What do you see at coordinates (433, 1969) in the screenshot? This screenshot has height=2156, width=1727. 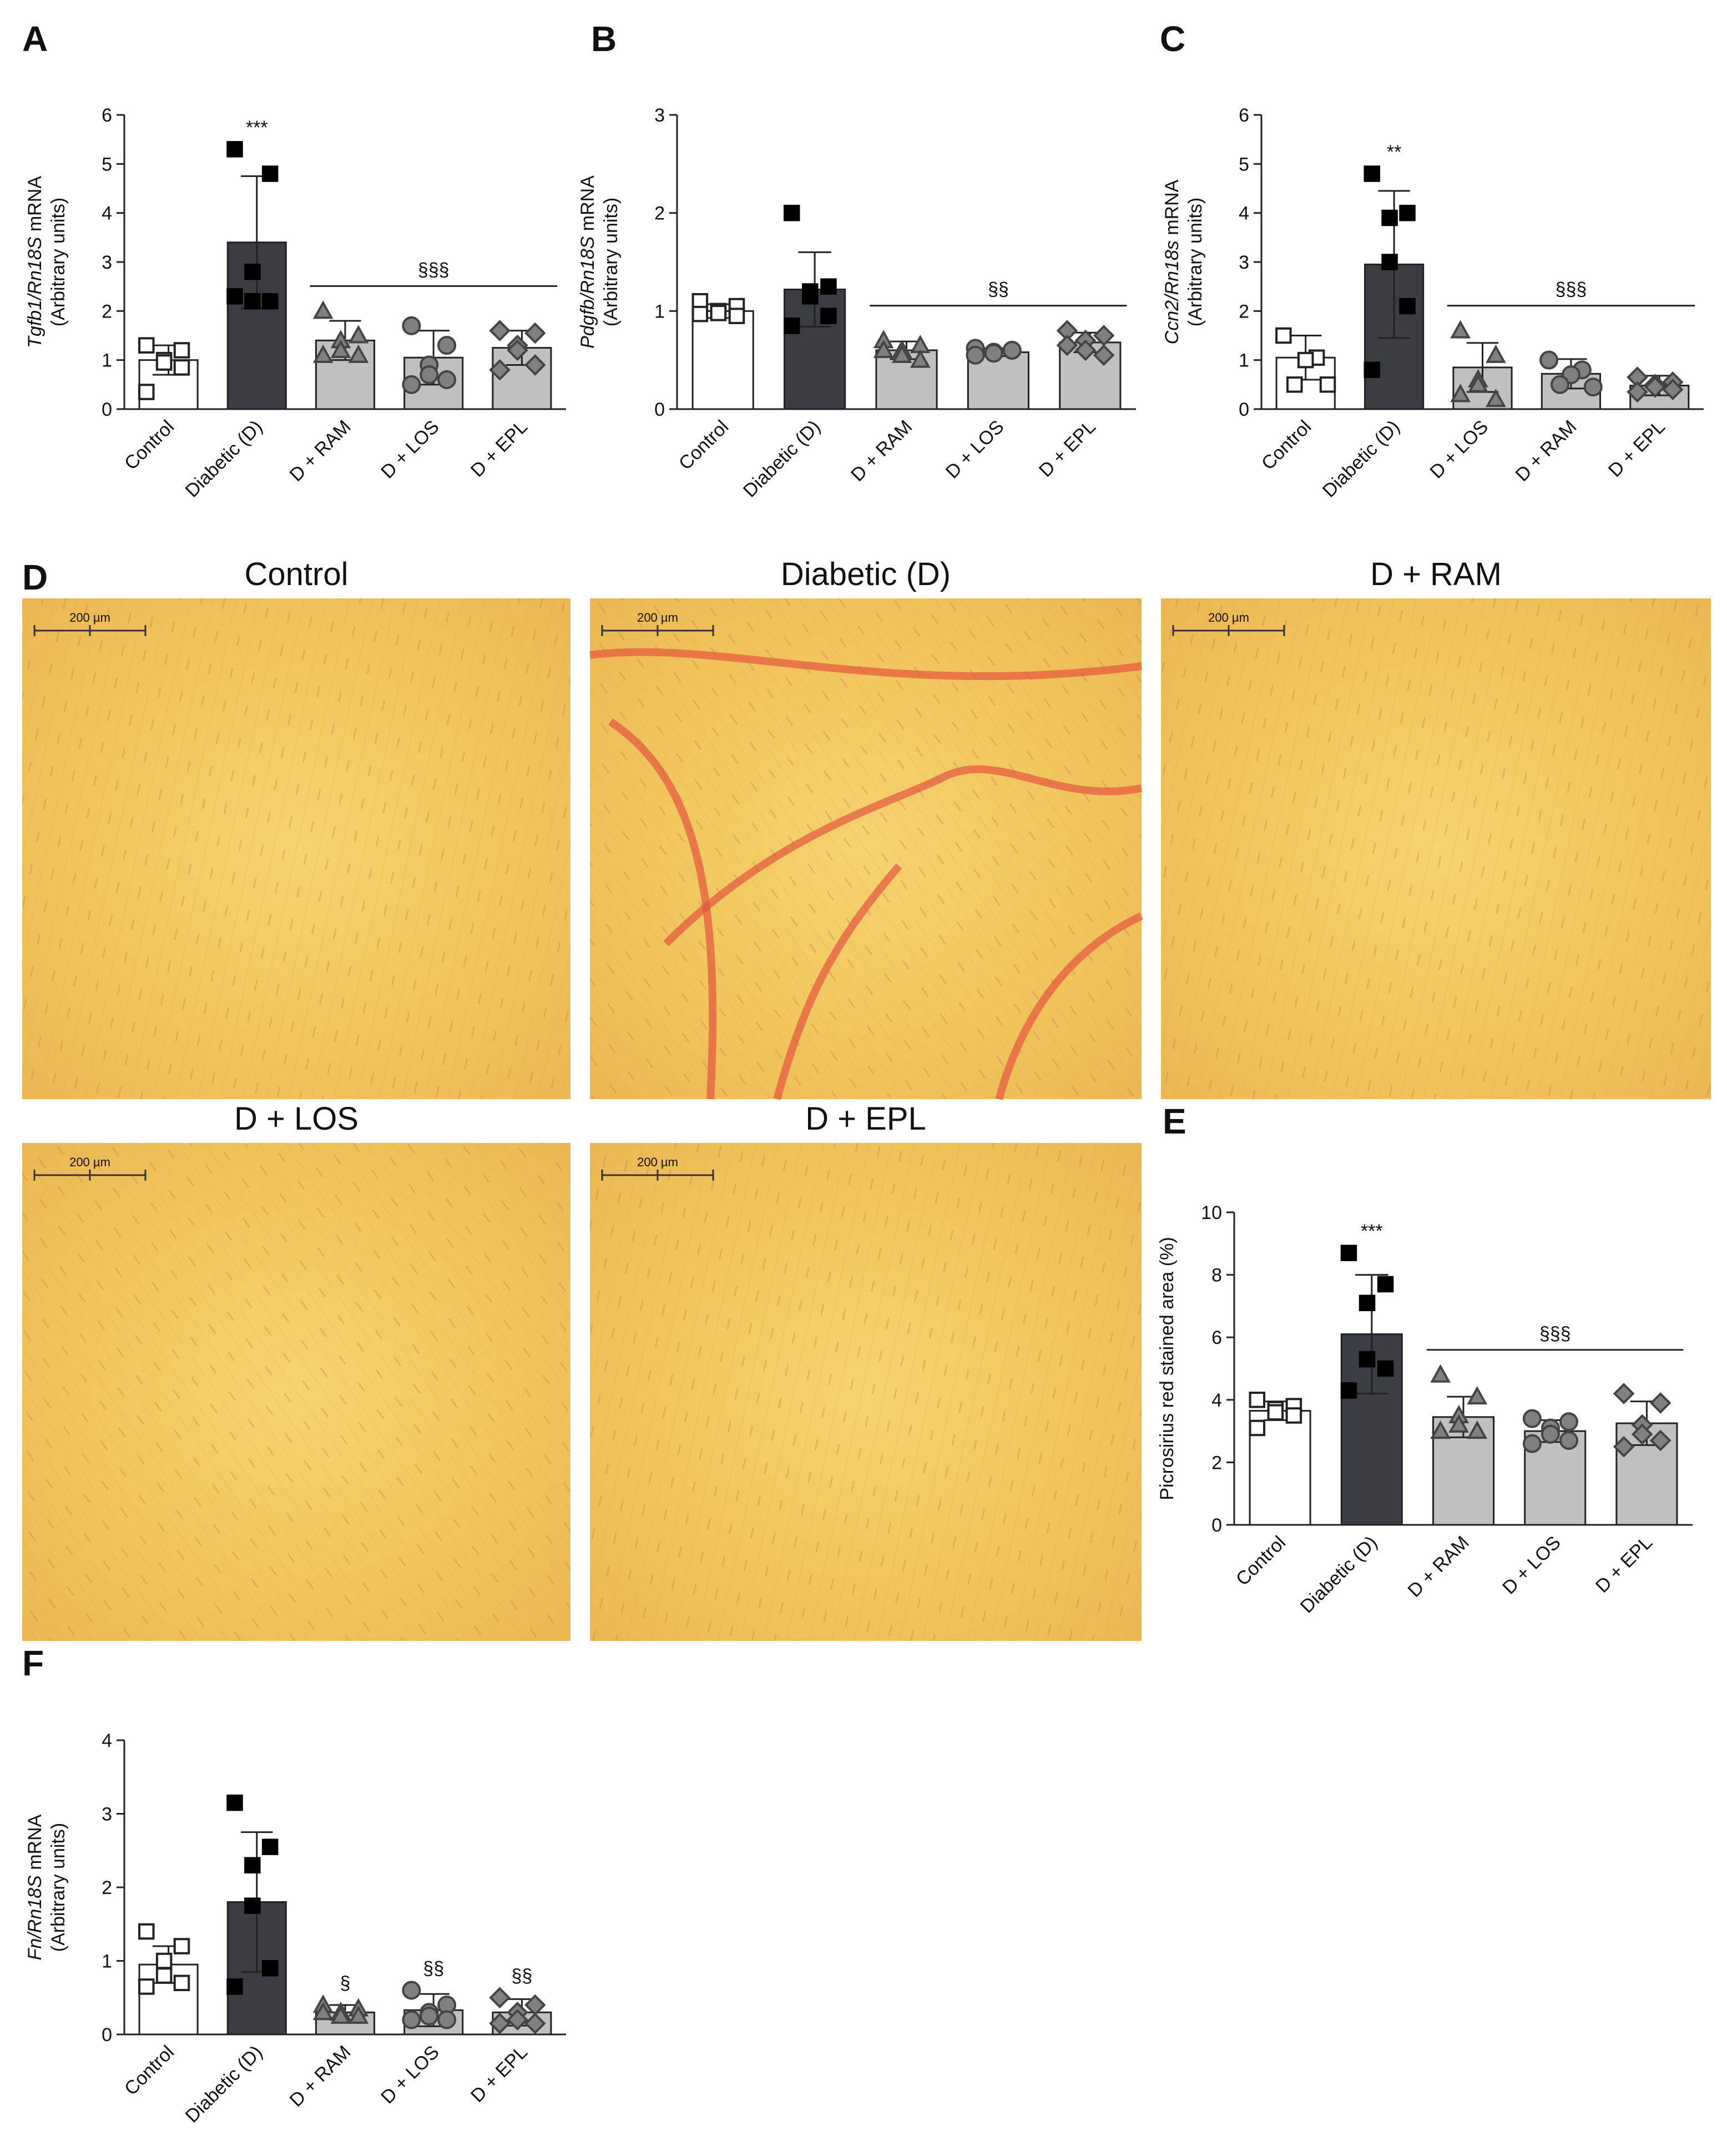 I see `significance-label: §§` at bounding box center [433, 1969].